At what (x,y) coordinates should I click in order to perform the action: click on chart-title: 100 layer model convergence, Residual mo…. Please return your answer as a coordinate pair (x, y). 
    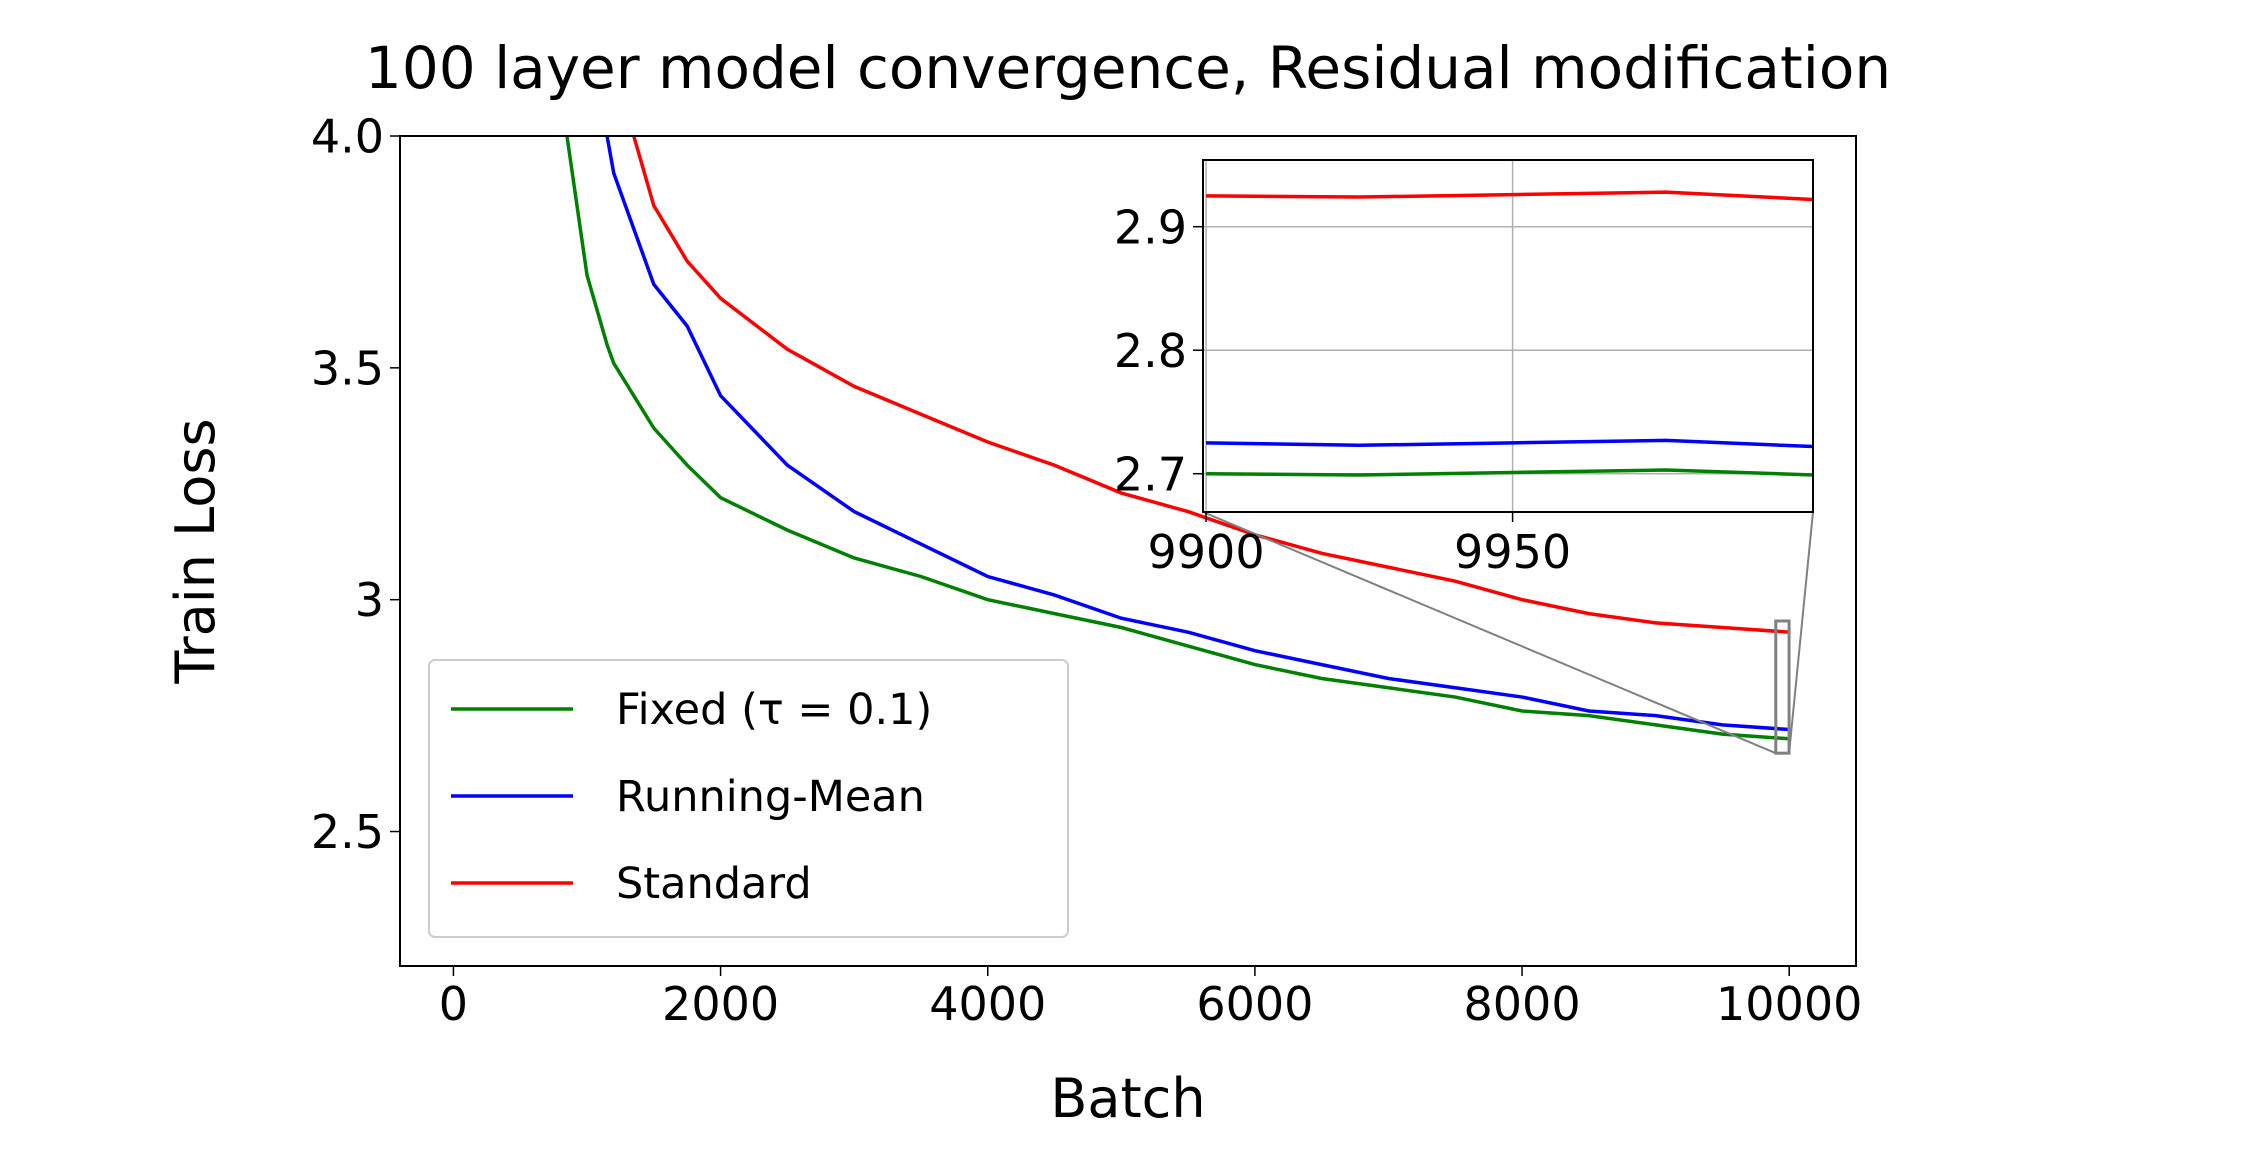
    Looking at the image, I should click on (1128, 68).